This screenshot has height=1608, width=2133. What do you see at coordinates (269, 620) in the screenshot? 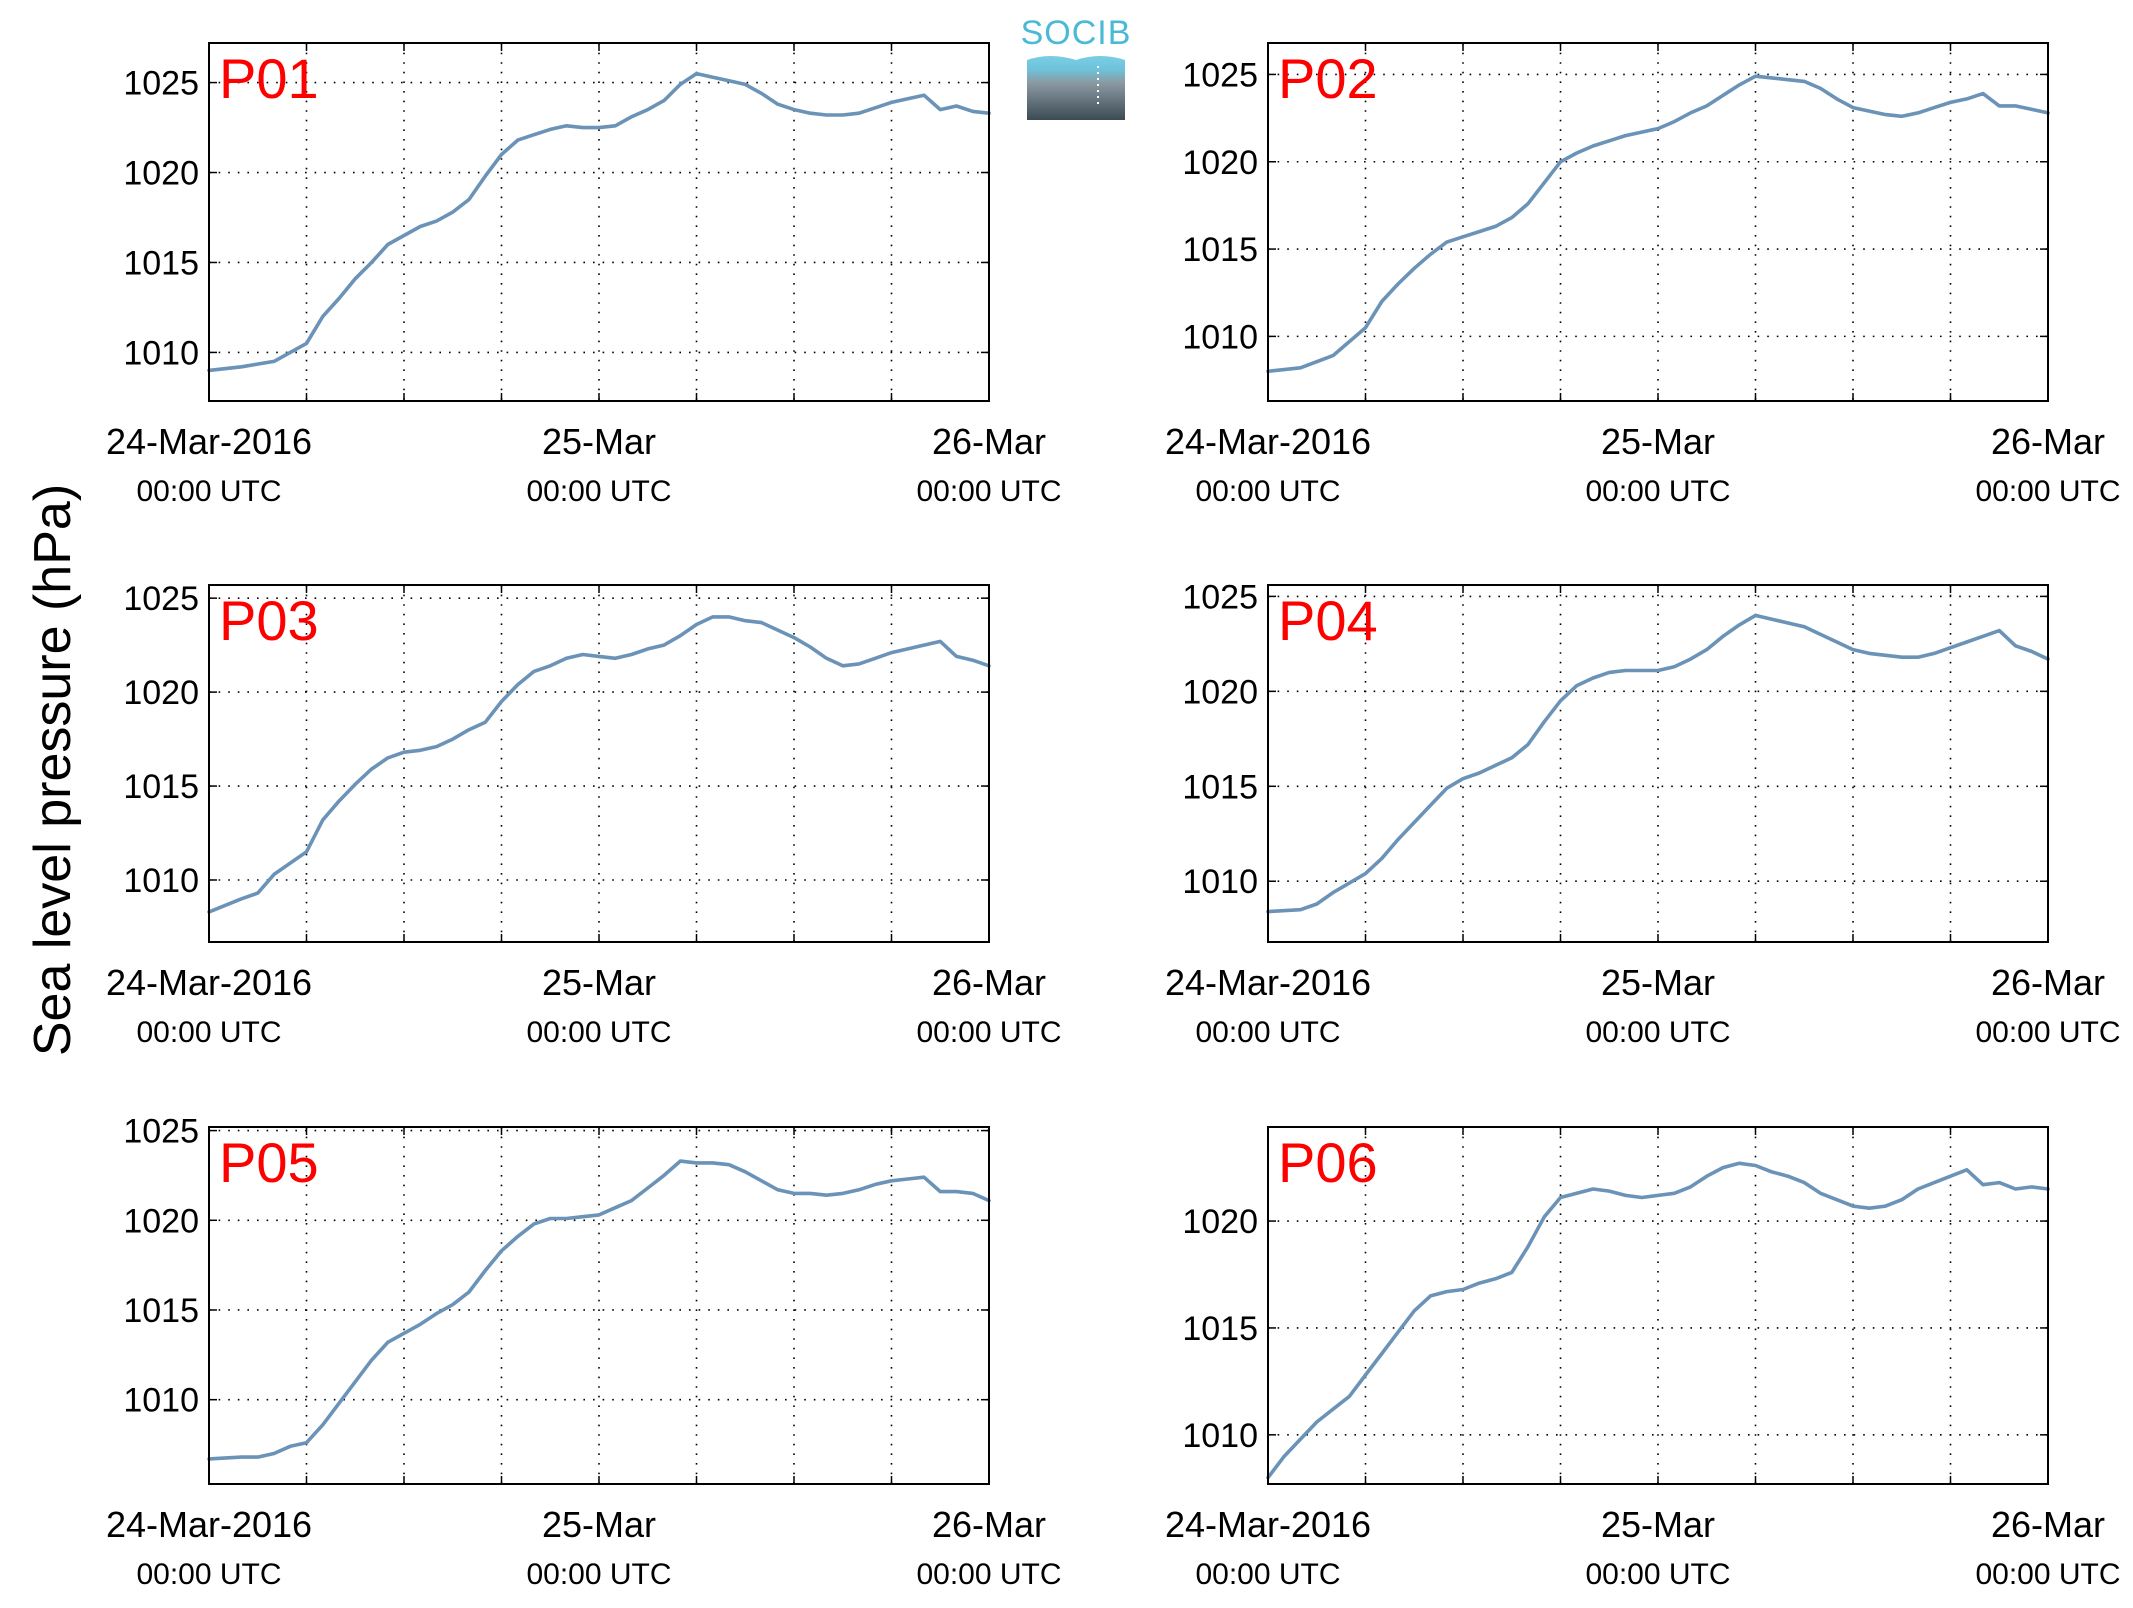
I see `panel-label: P03` at bounding box center [269, 620].